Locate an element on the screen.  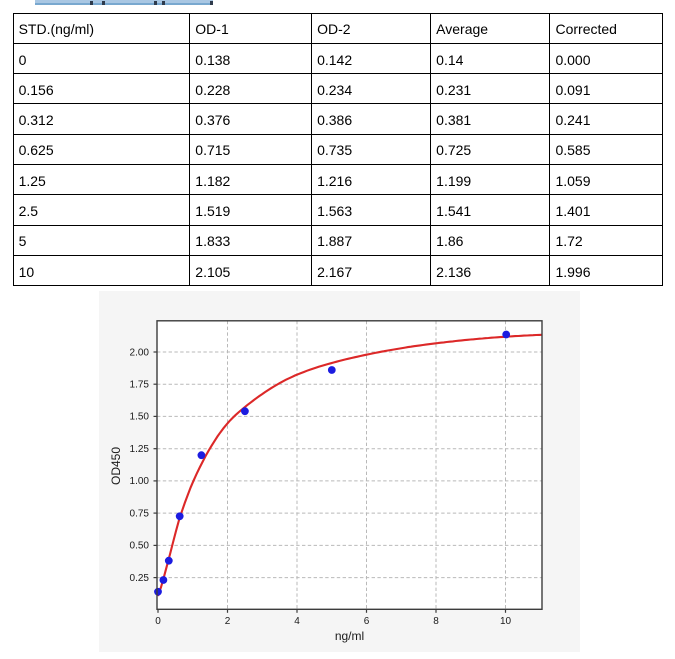
svg-text: 8 is located at coordinates (436, 621).